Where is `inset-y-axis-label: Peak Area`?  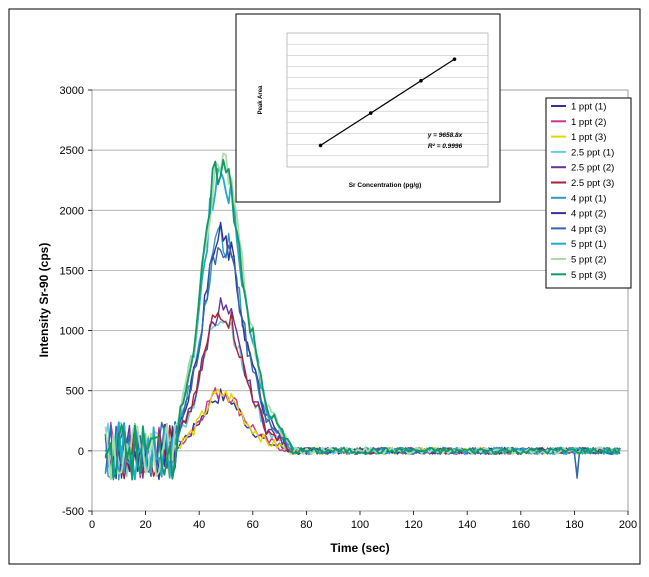
inset-y-axis-label: Peak Area is located at coordinates (261, 99).